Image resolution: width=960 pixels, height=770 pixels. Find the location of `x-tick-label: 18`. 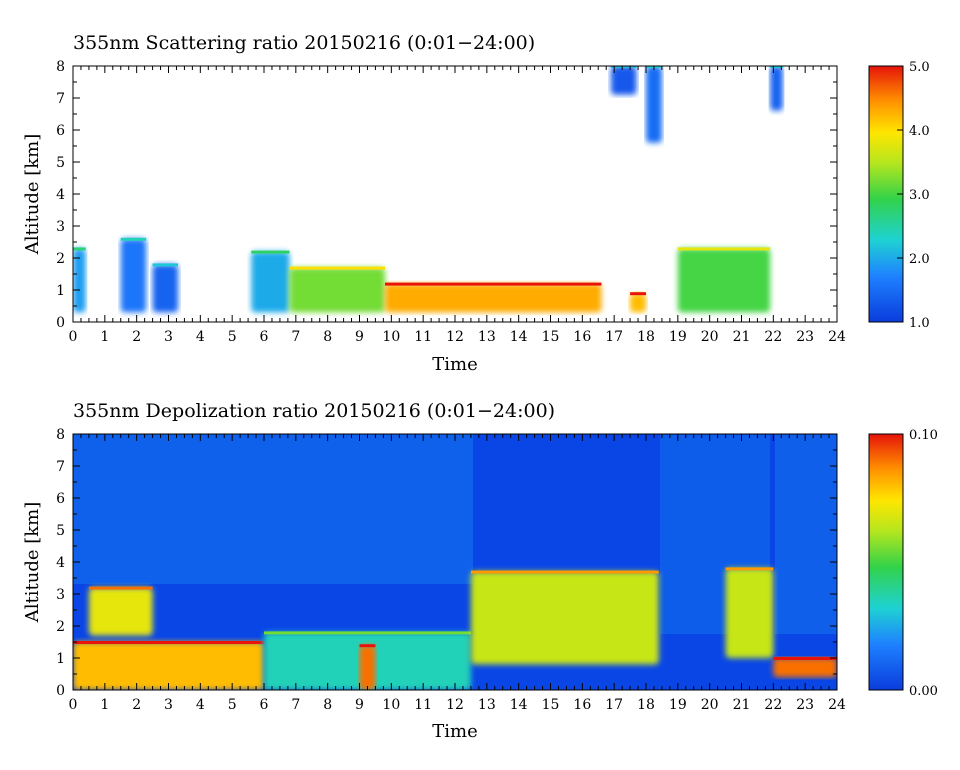

x-tick-label: 18 is located at coordinates (646, 337).